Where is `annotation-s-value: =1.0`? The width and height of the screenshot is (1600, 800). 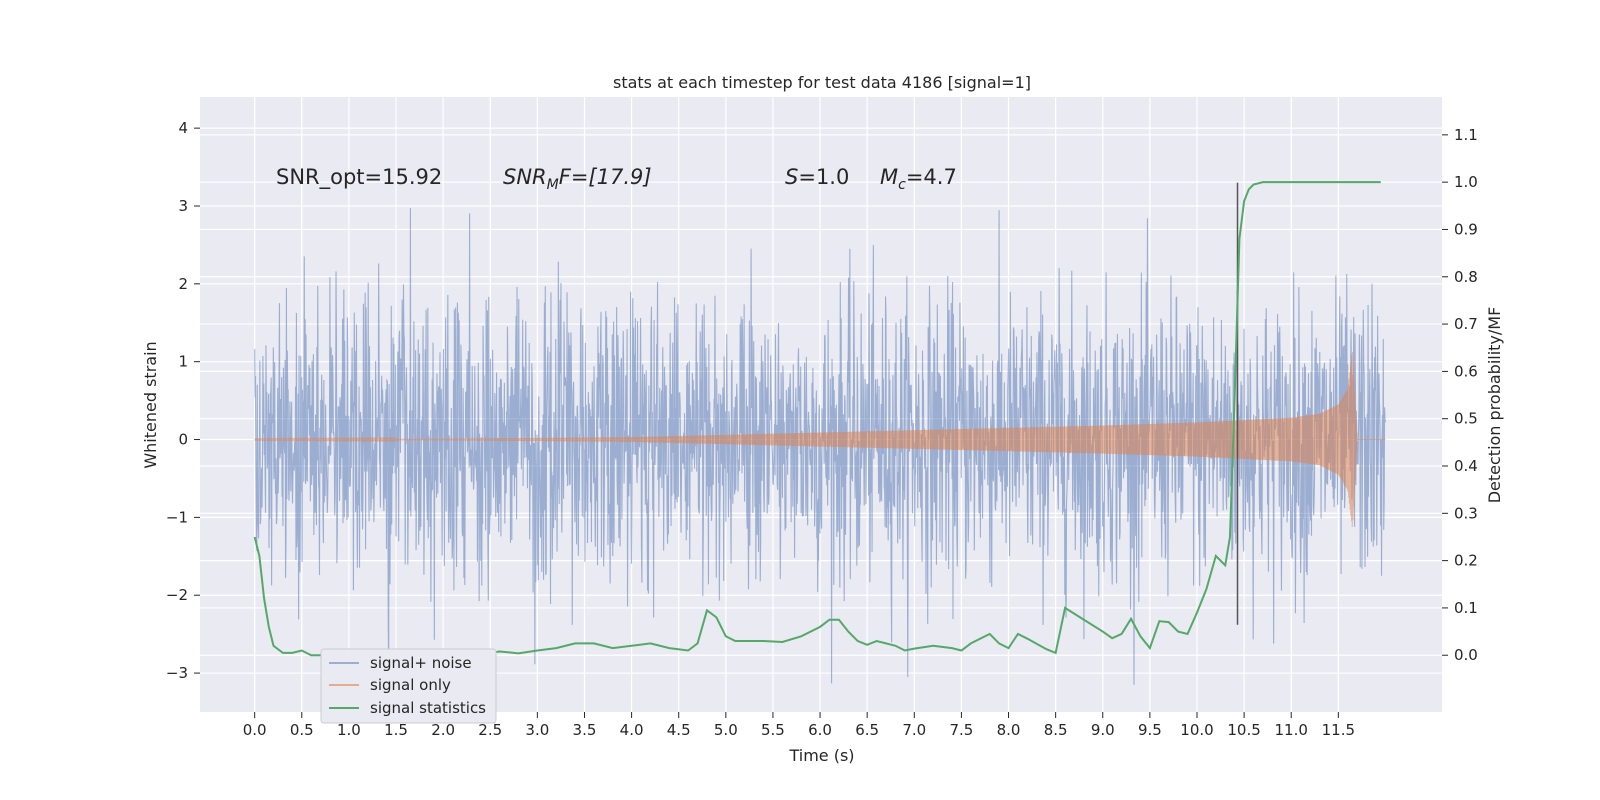 annotation-s-value: =1.0 is located at coordinates (823, 177).